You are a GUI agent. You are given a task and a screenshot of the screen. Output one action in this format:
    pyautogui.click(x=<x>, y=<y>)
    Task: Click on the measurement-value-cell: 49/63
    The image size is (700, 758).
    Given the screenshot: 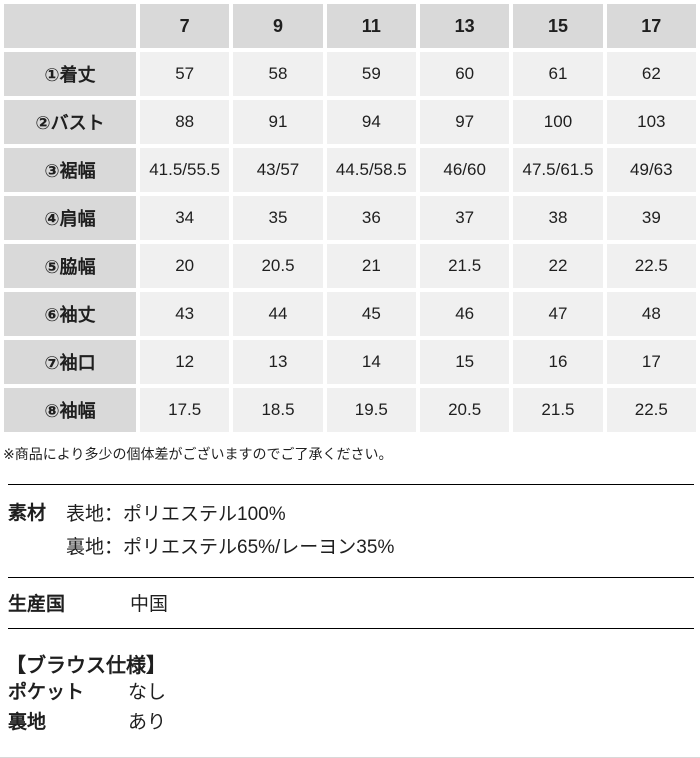 What is the action you would take?
    pyautogui.click(x=651, y=170)
    